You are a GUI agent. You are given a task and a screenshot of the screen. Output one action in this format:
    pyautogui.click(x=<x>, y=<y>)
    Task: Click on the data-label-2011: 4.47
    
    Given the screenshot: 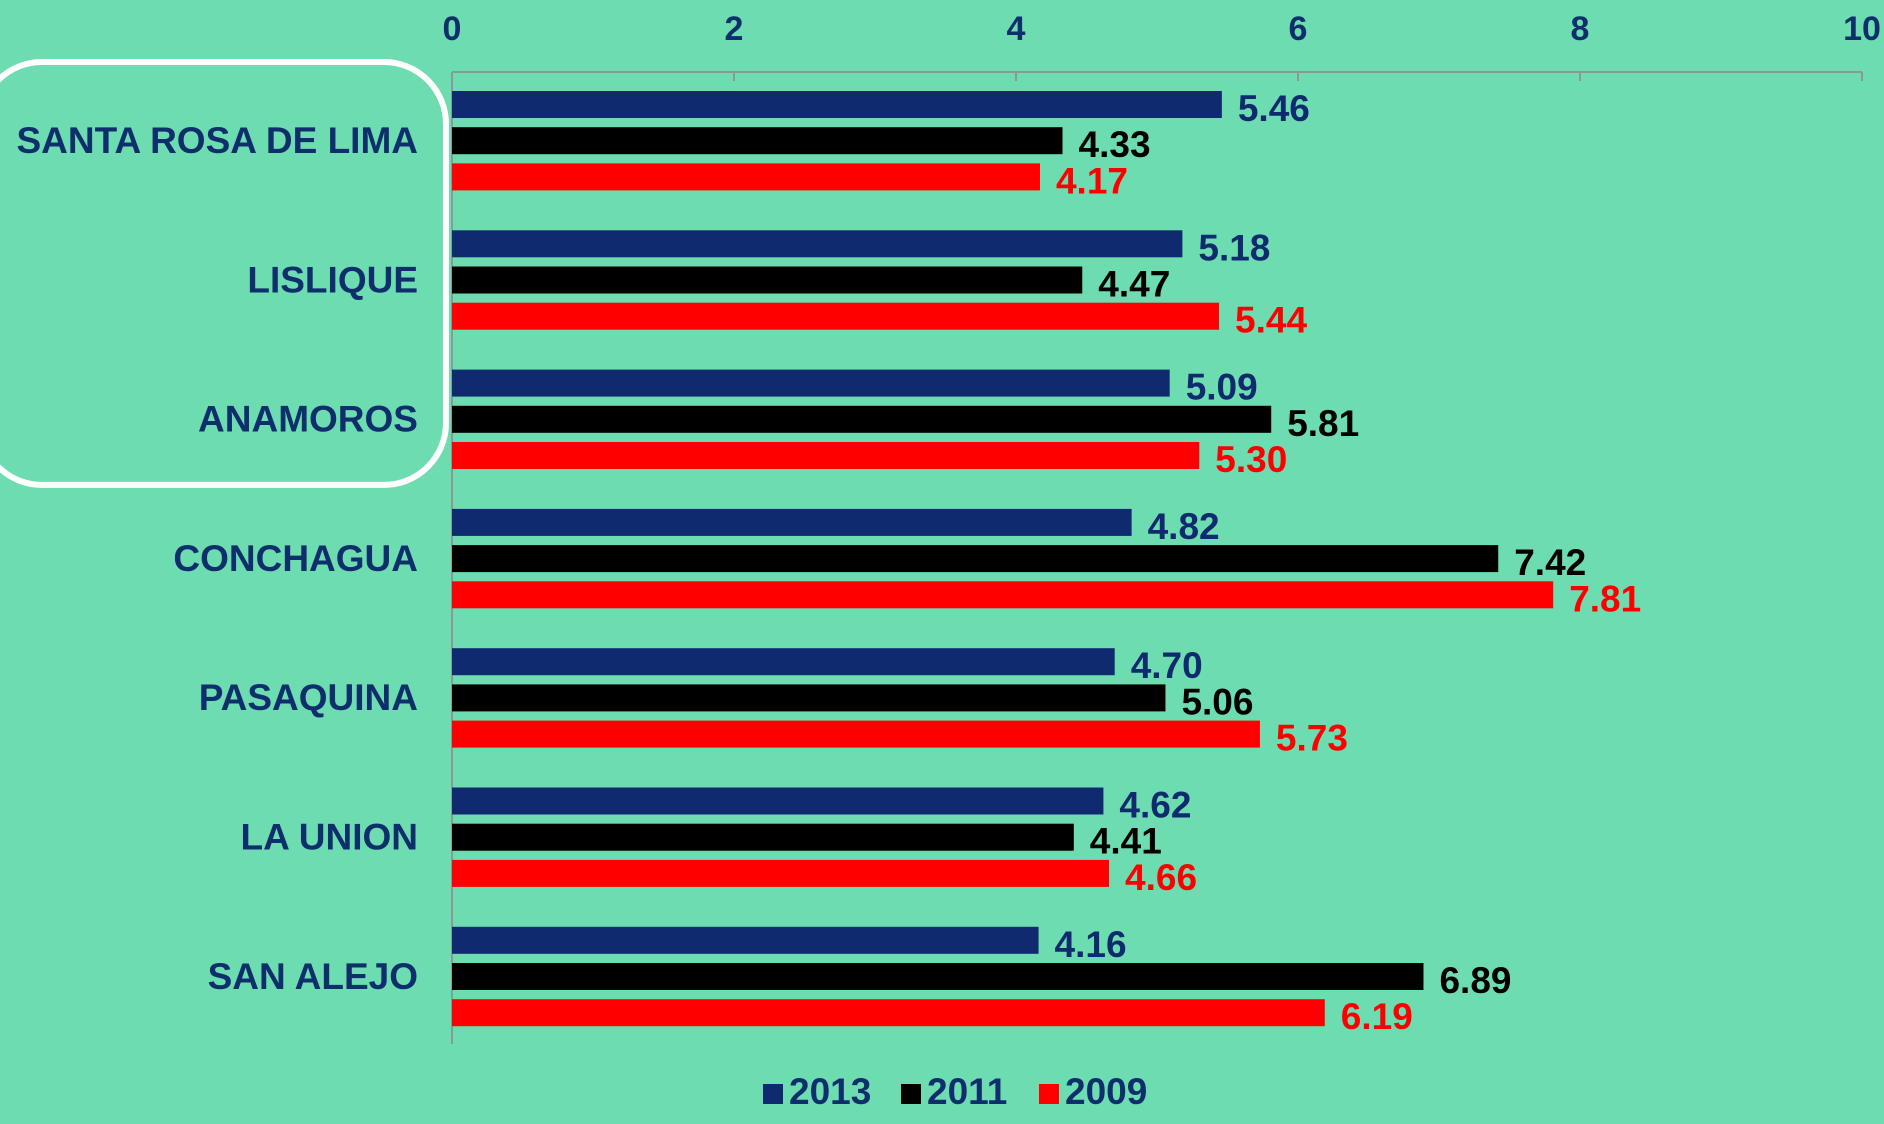 What is the action you would take?
    pyautogui.click(x=1134, y=284)
    